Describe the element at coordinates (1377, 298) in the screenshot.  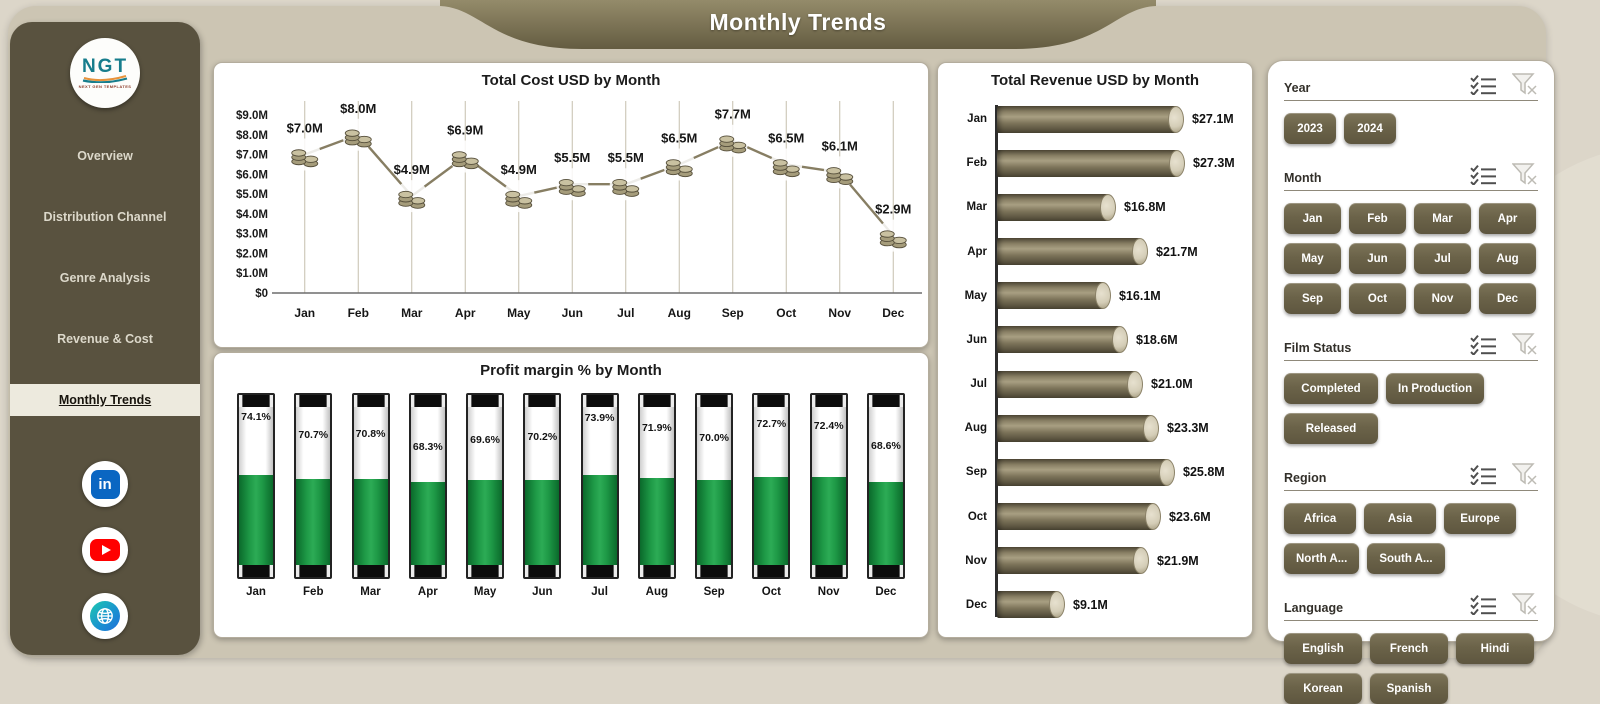
I see `filter-month-oct: Oct` at that location.